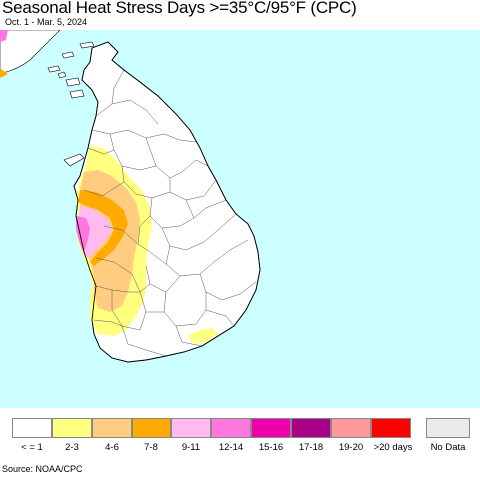 The height and width of the screenshot is (480, 480). Describe the element at coordinates (32, 447) in the screenshot. I see `legend-label-1: < = 1` at that location.